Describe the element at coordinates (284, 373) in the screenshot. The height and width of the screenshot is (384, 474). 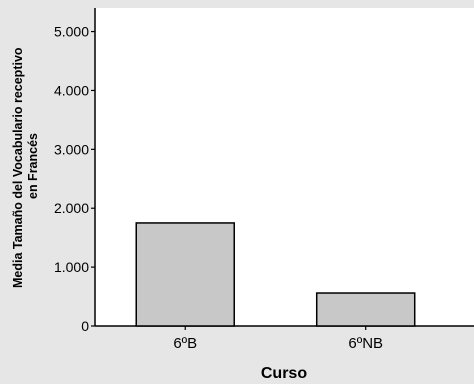
I see `x-axis-title: Curso` at that location.